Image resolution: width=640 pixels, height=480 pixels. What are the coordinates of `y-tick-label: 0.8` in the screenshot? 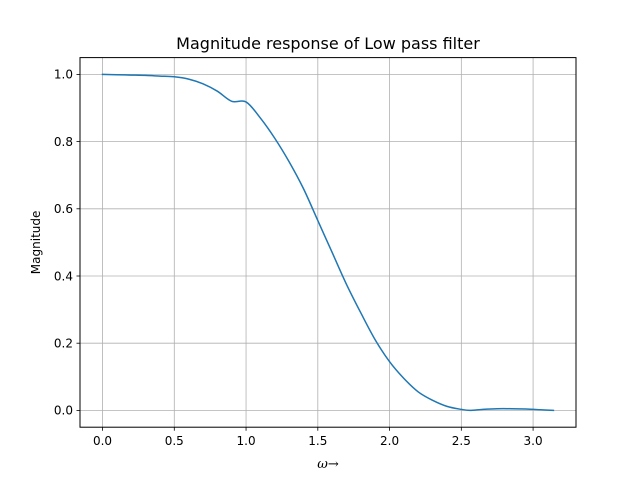 It's located at (63, 142).